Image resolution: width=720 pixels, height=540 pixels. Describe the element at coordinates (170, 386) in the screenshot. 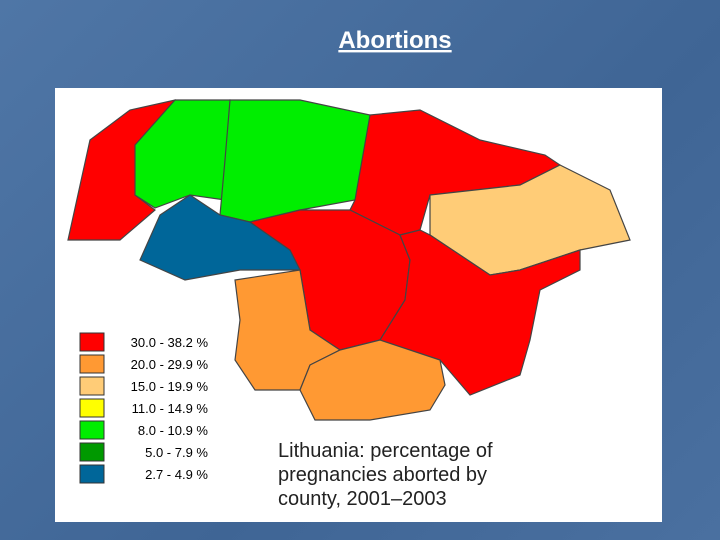

I see `legend-label: 15.0 - 19.9 %` at that location.